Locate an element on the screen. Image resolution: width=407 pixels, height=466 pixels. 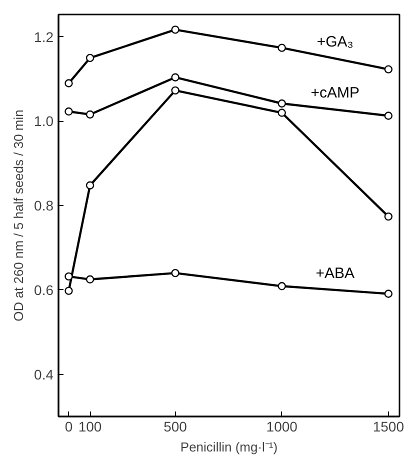
y-tick-label: 1.0 is located at coordinates (44, 121).